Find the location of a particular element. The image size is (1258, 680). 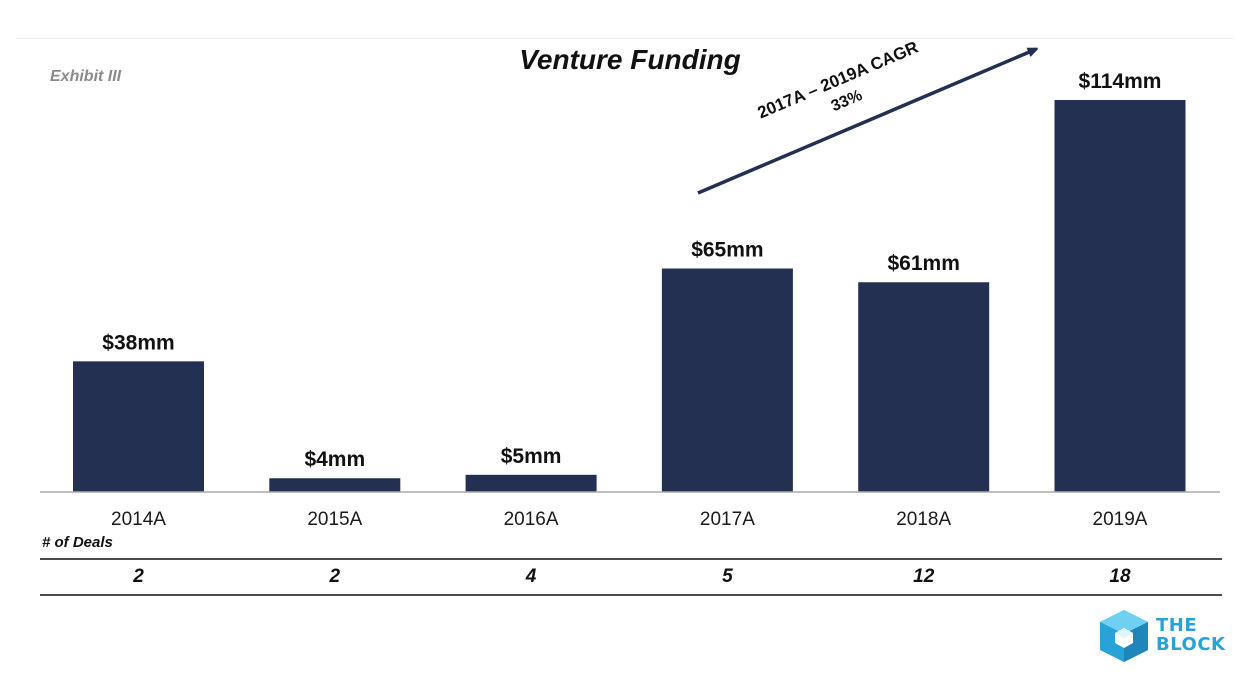

data-label-2019A: $114mm is located at coordinates (1120, 81).